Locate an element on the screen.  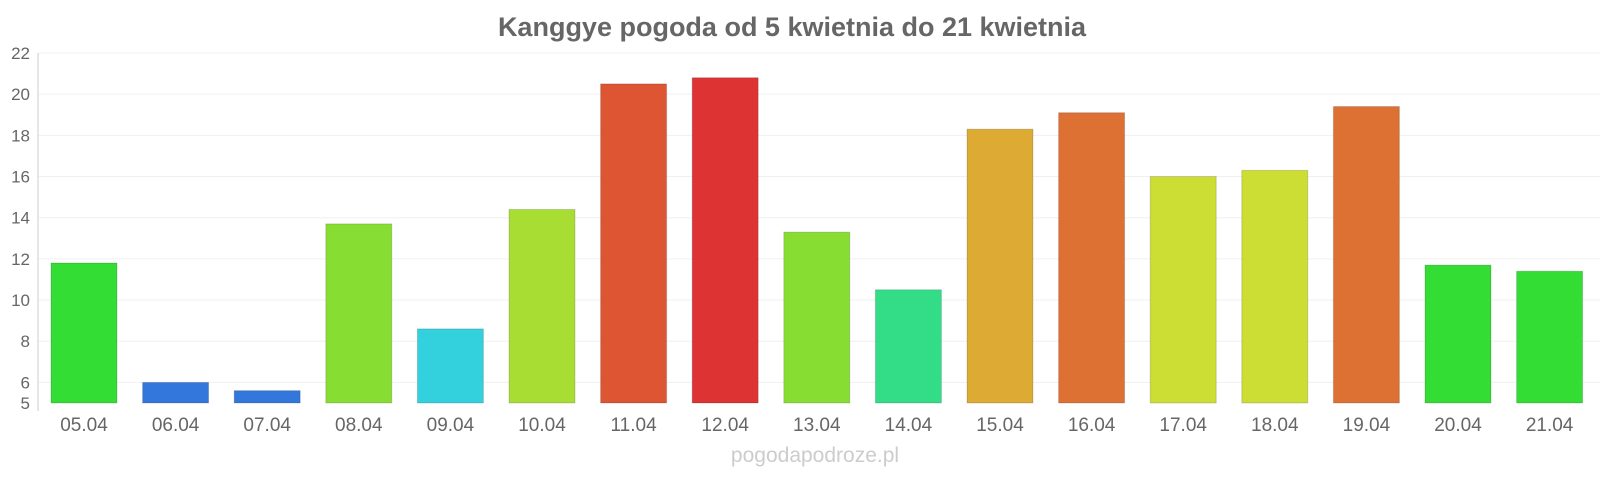
bar-19.04 is located at coordinates (1366, 255).